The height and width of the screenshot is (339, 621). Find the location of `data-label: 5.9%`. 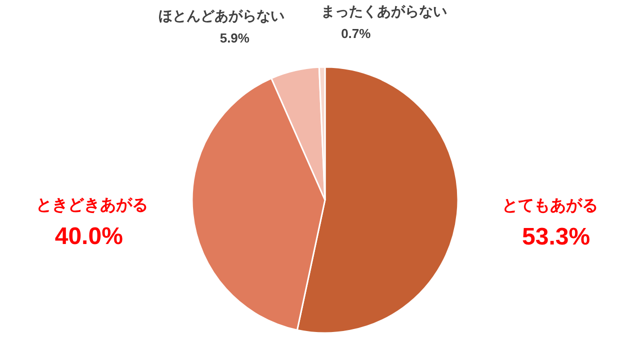

data-label: 5.9% is located at coordinates (235, 38).